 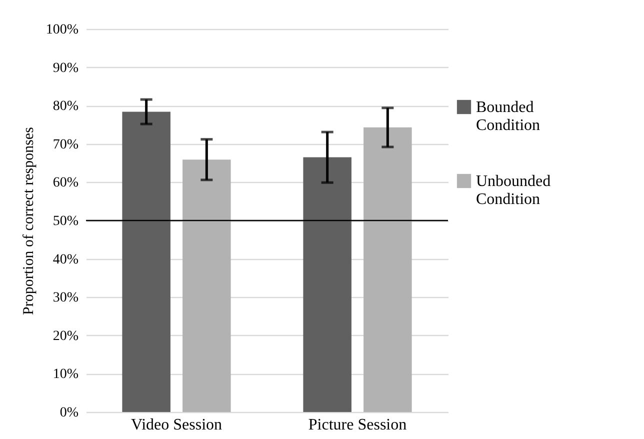 I want to click on legend-label: Unbounded Condition, so click(x=513, y=190).